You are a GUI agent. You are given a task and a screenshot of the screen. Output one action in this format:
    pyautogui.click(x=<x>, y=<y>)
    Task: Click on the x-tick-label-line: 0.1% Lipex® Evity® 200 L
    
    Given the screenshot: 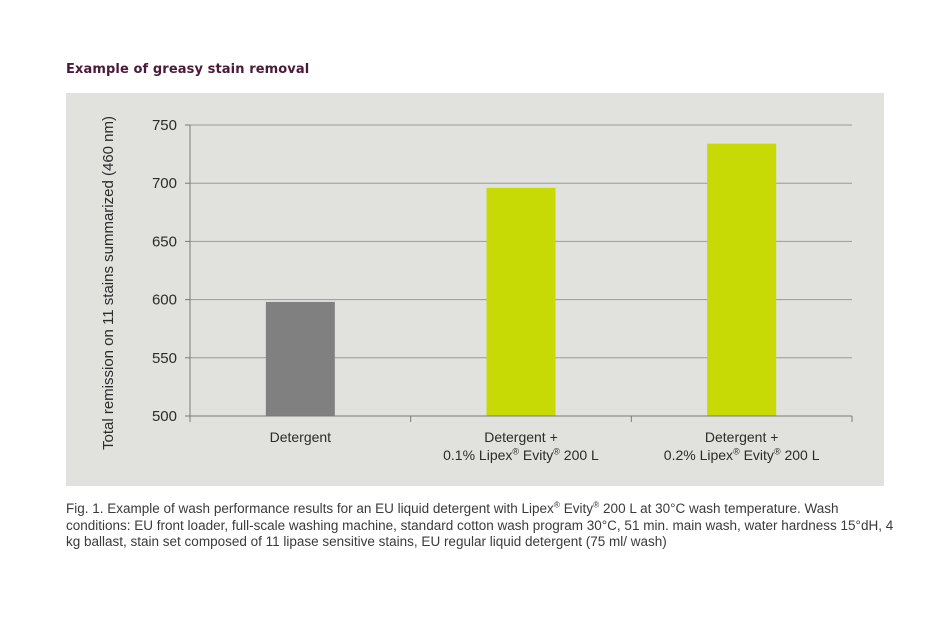 What is the action you would take?
    pyautogui.click(x=521, y=454)
    